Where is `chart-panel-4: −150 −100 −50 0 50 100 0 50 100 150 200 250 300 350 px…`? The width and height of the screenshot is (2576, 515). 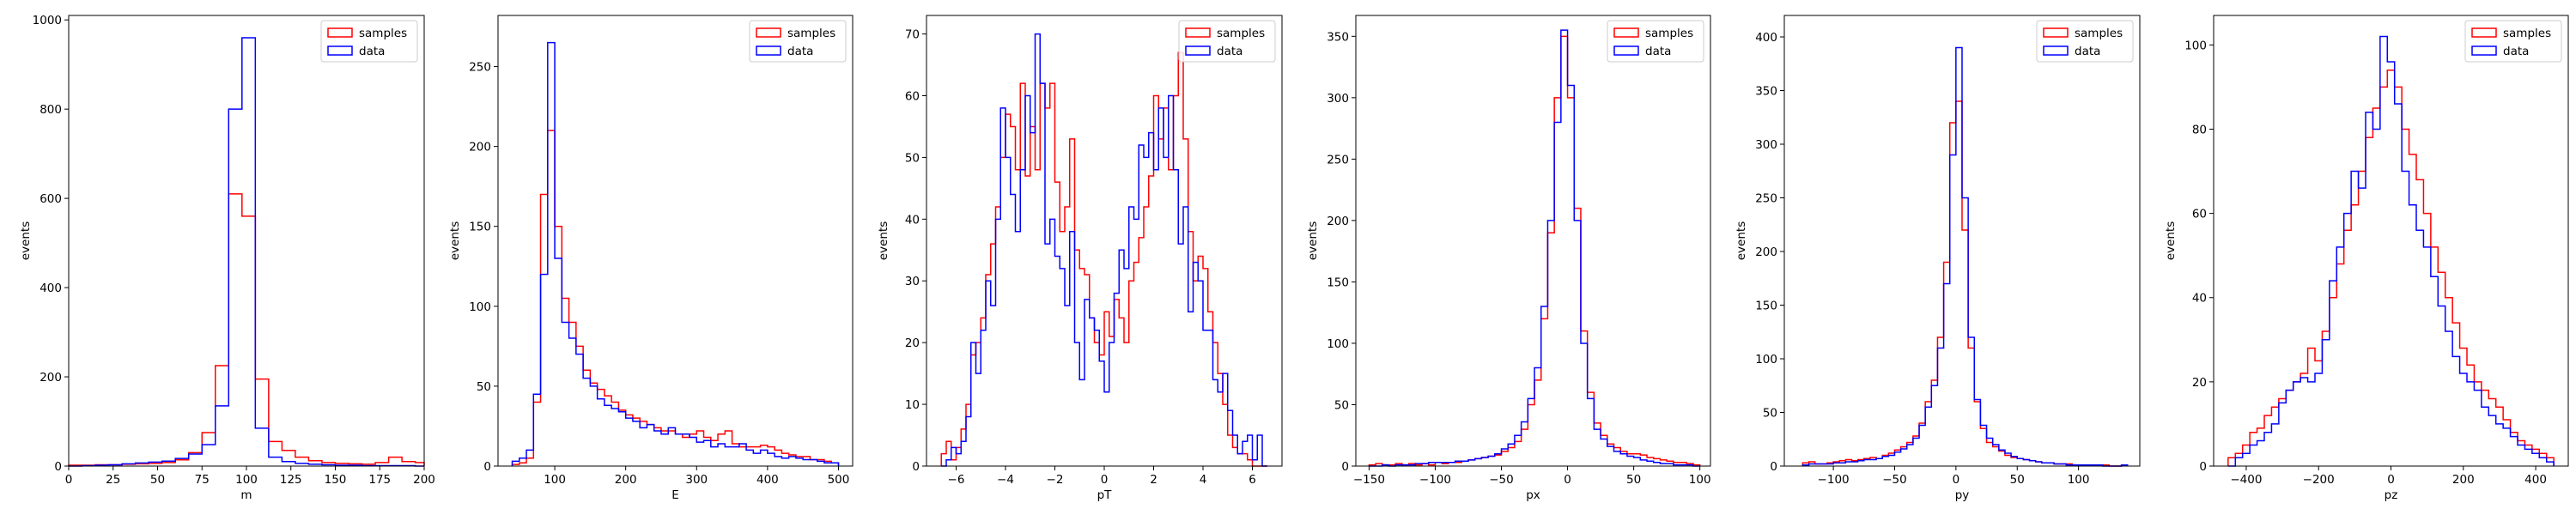
chart-panel-4: −150 −100 −50 0 50 100 0 50 100 150 200 250 300 350 px… is located at coordinates (1508, 258).